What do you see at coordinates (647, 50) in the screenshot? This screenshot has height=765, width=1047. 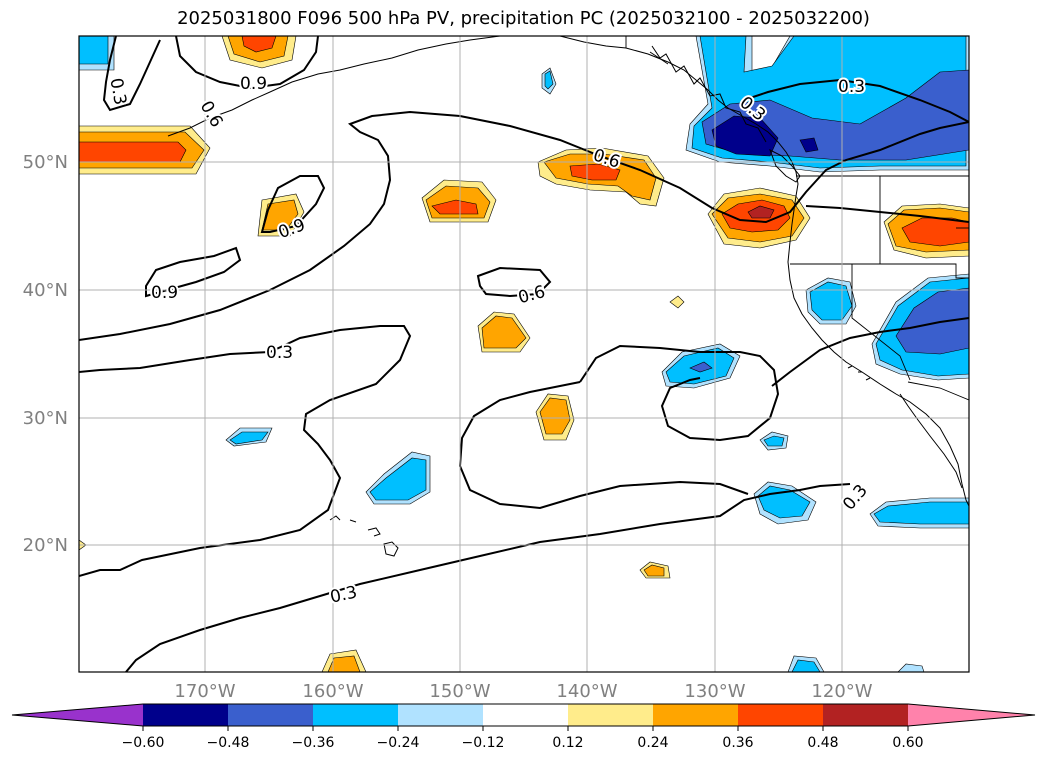 I see `border-alaska-canada` at bounding box center [647, 50].